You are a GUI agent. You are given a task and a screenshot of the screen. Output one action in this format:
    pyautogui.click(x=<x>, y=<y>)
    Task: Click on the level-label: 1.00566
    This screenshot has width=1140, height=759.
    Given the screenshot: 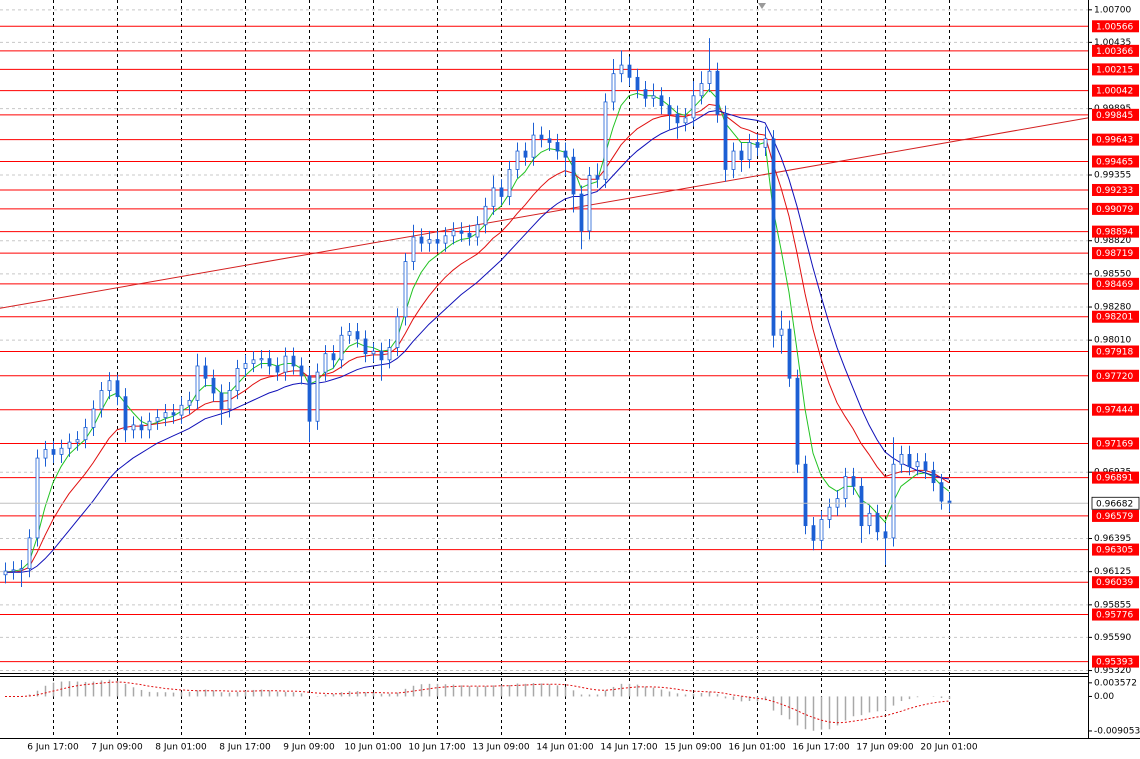 What is the action you would take?
    pyautogui.click(x=1114, y=27)
    